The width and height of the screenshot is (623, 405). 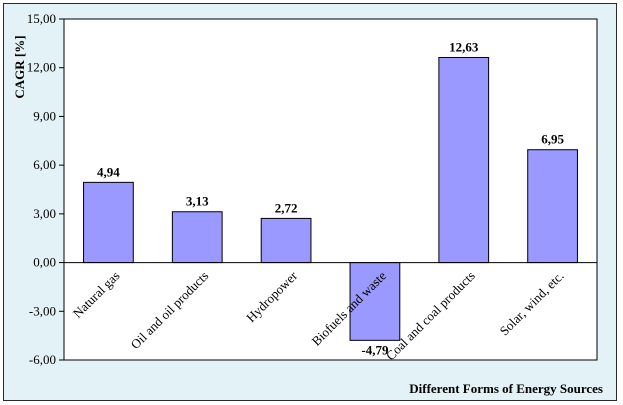 I want to click on data-label: 6,95, so click(x=552, y=139).